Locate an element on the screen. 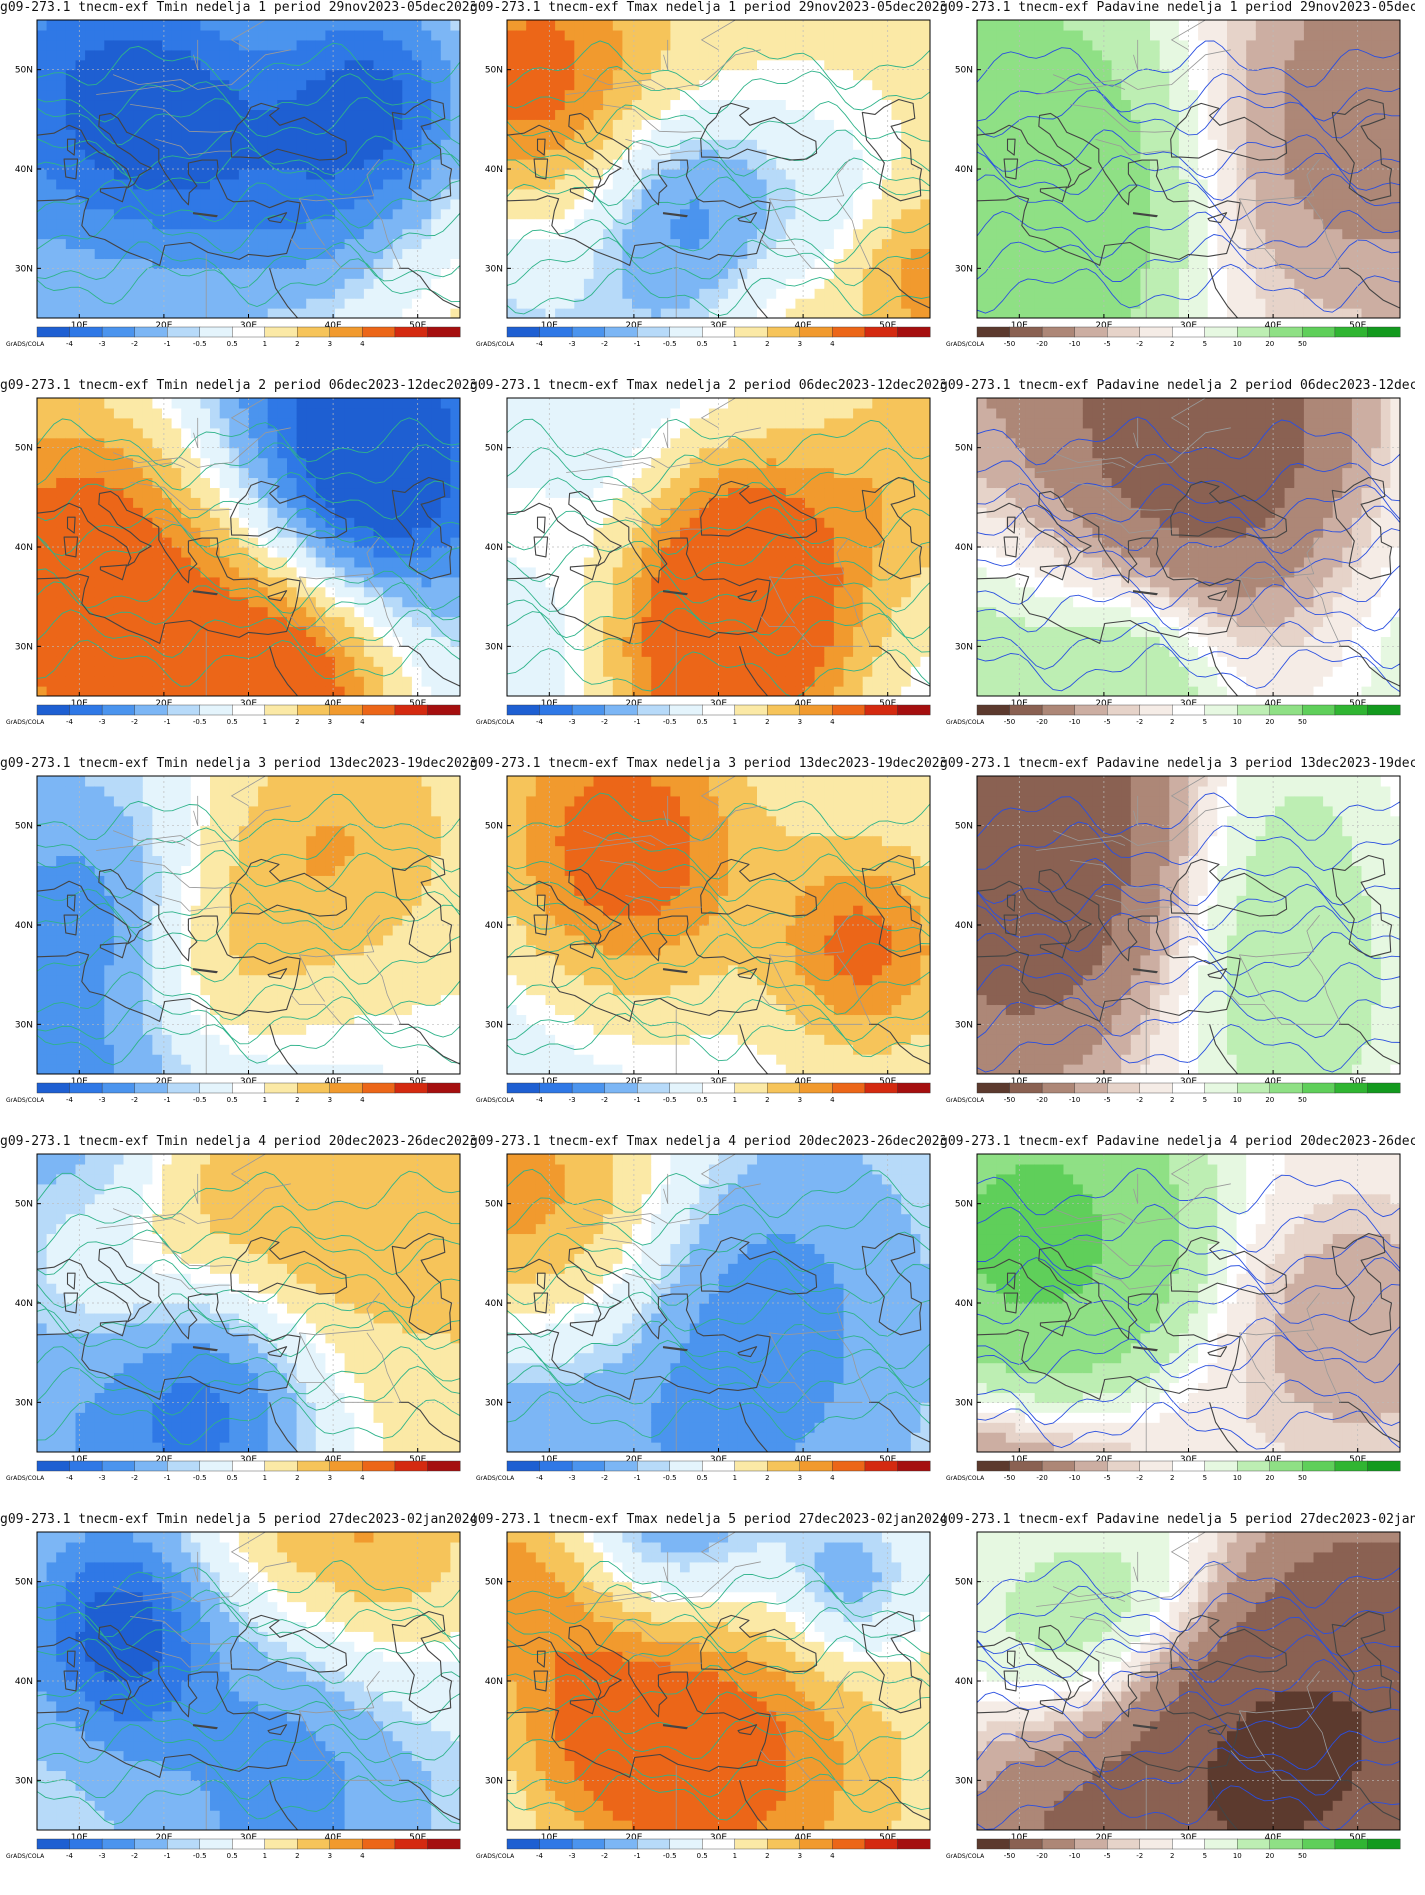 The image size is (1425, 1895). anomaly-field is located at coordinates (1188, 1303).